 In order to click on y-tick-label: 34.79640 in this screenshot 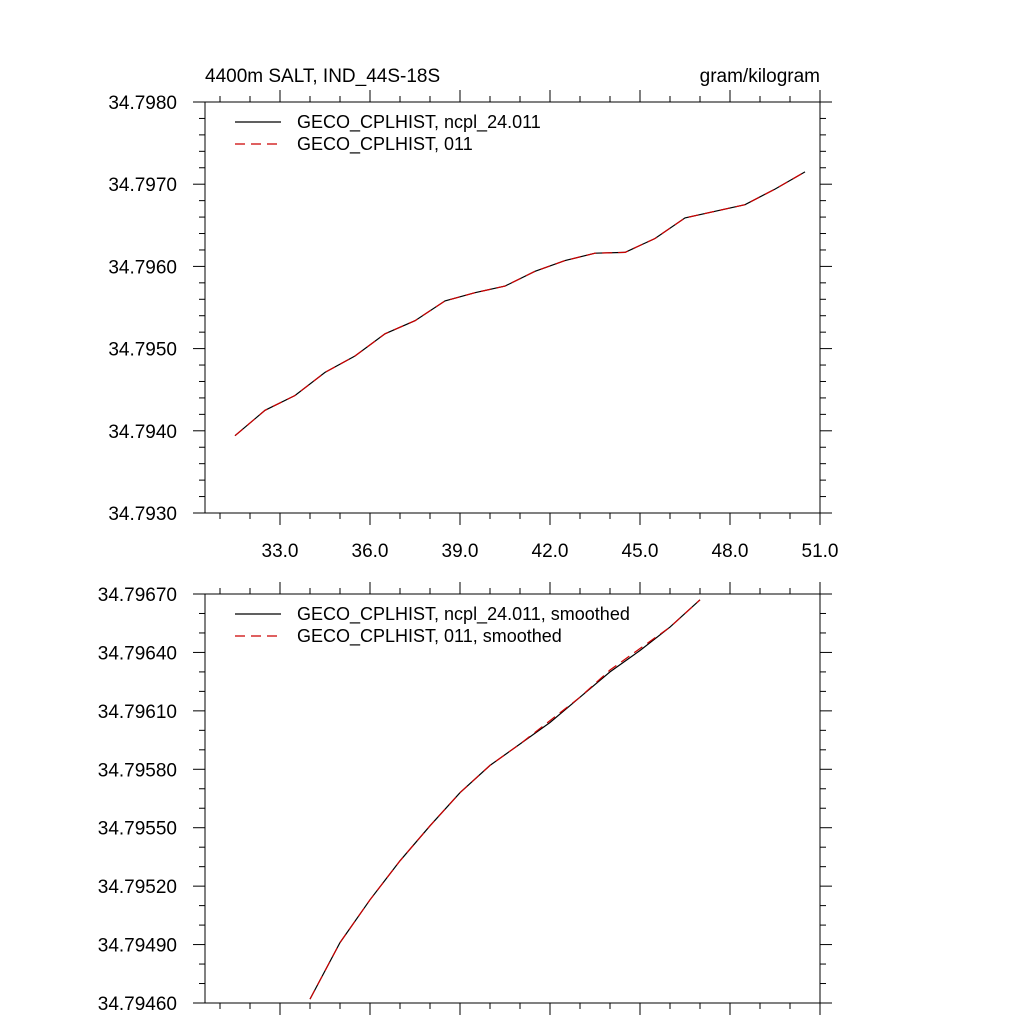, I will do `click(137, 653)`.